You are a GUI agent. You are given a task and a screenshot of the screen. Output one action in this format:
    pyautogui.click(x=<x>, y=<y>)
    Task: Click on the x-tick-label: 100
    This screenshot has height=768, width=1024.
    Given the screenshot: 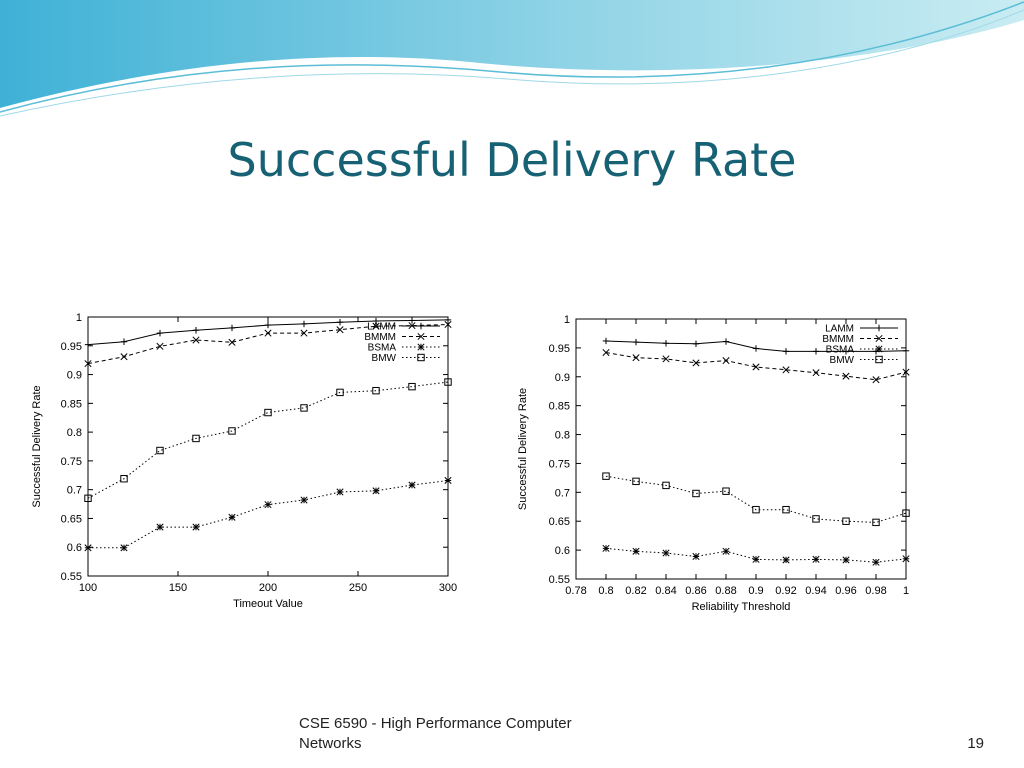 What is the action you would take?
    pyautogui.click(x=88, y=588)
    